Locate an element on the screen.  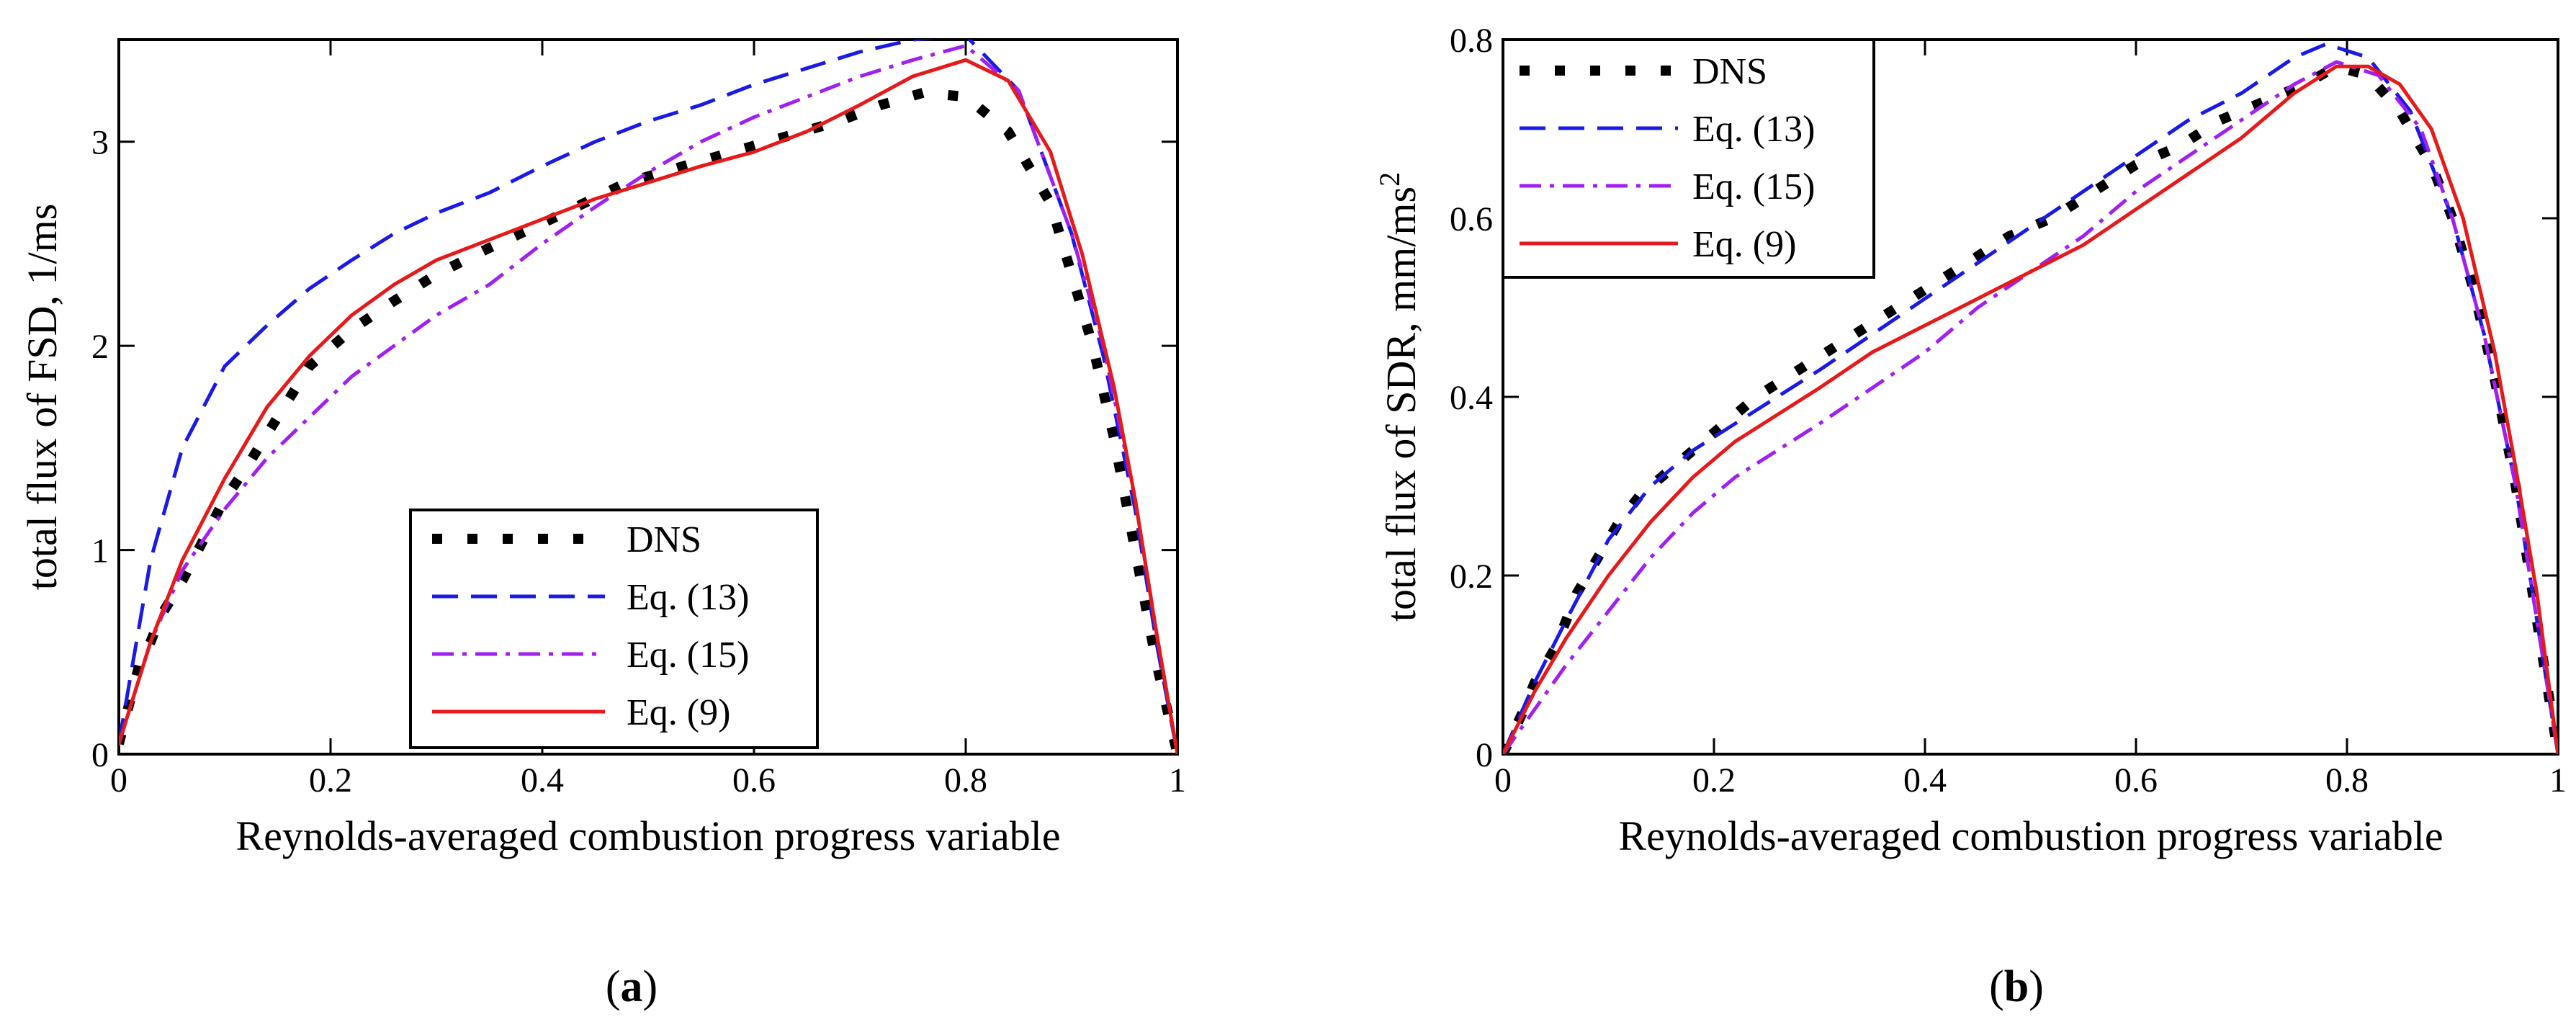
y-tick-label-a: 1 is located at coordinates (100, 551).